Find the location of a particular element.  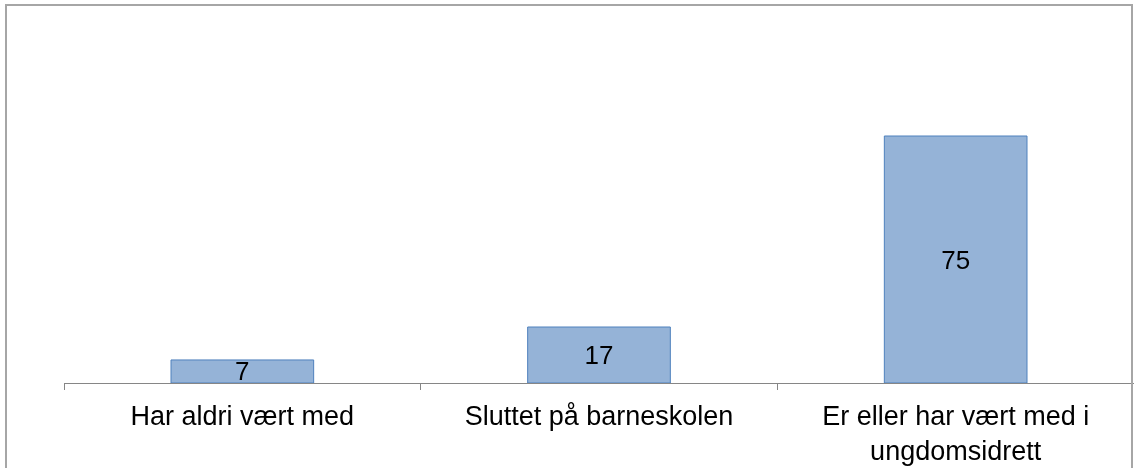

data-label: 75 is located at coordinates (956, 259).